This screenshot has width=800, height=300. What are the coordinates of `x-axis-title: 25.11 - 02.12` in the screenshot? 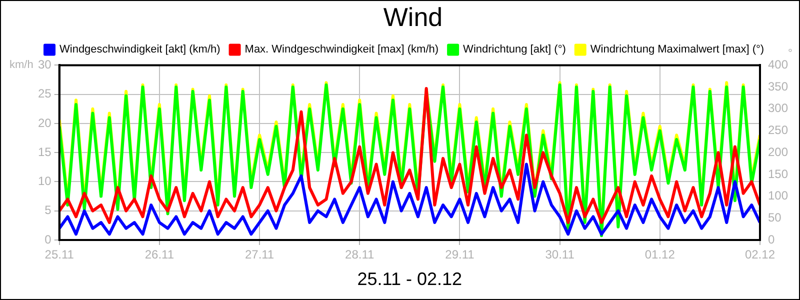 It's located at (409, 279).